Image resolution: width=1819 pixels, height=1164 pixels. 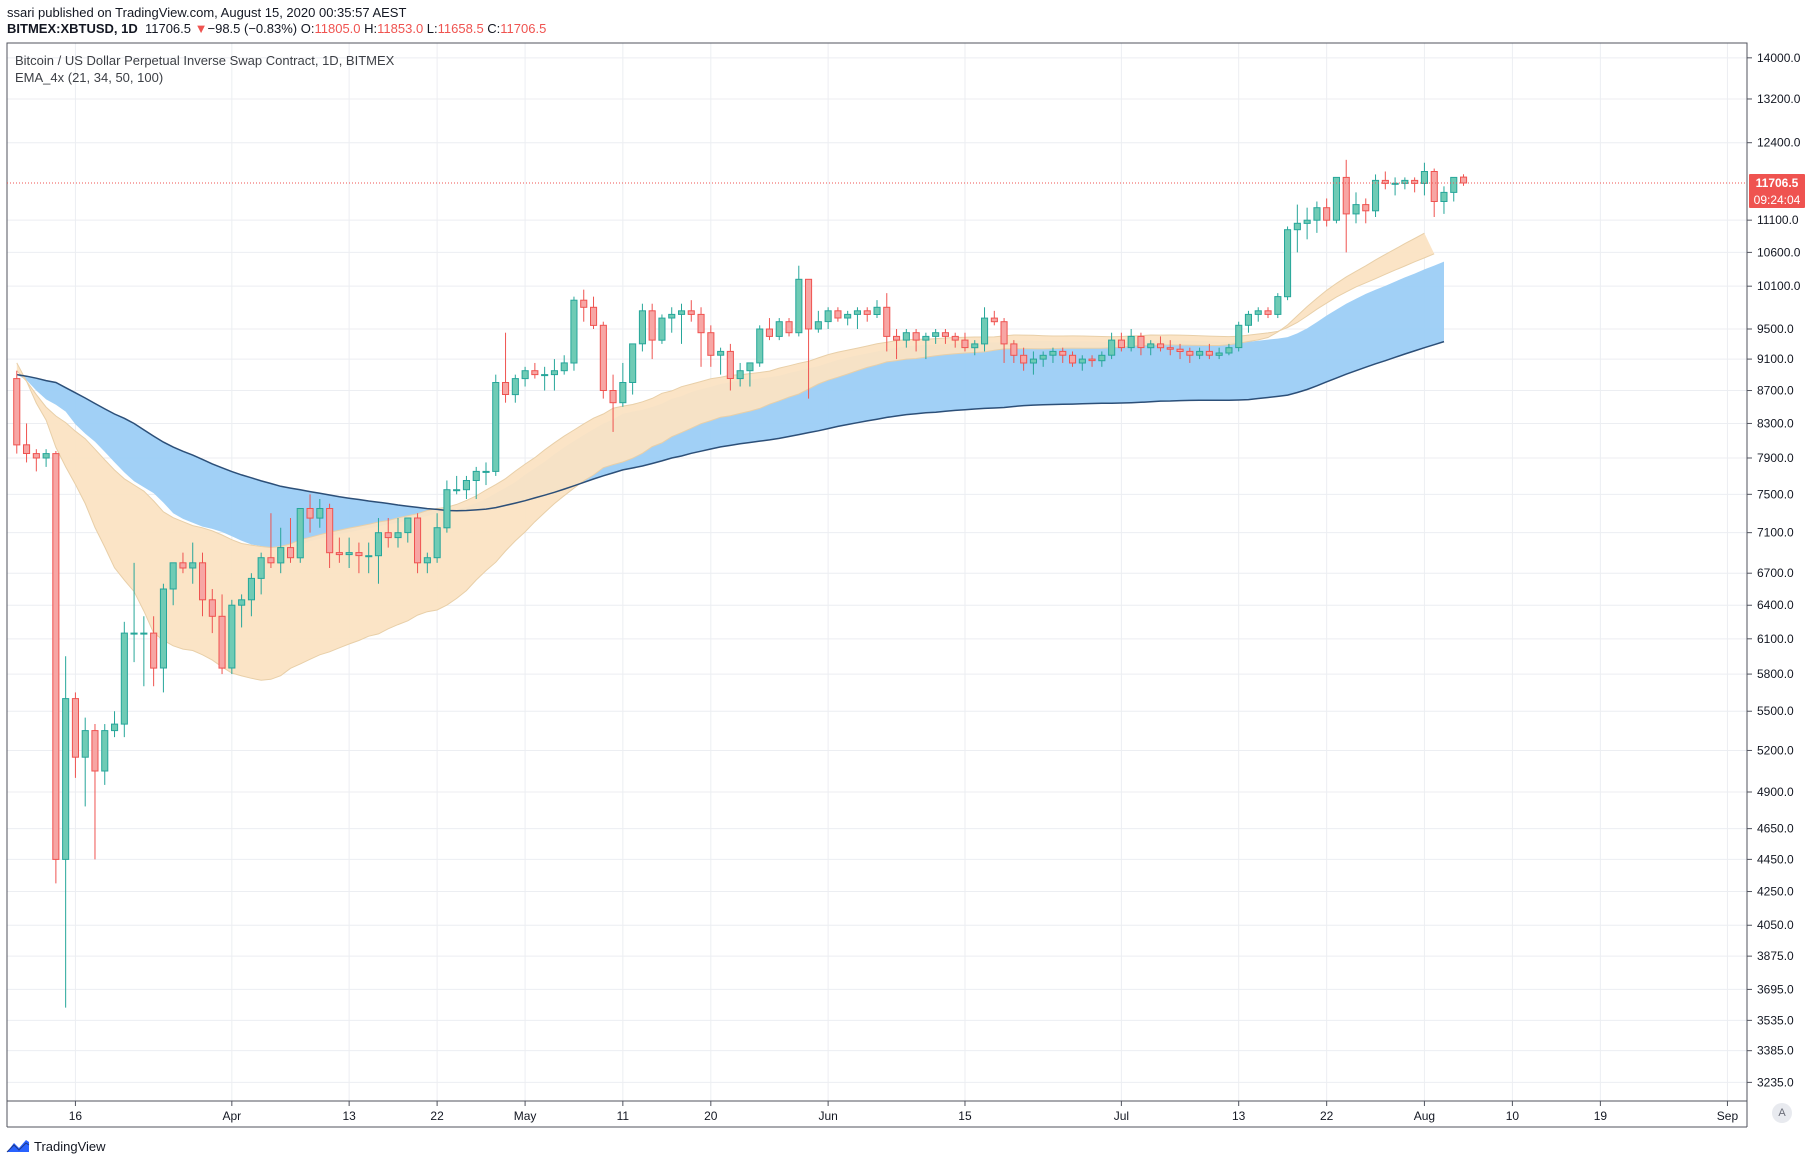 What do you see at coordinates (1778, 220) in the screenshot?
I see `price-tick-label: 11100.0` at bounding box center [1778, 220].